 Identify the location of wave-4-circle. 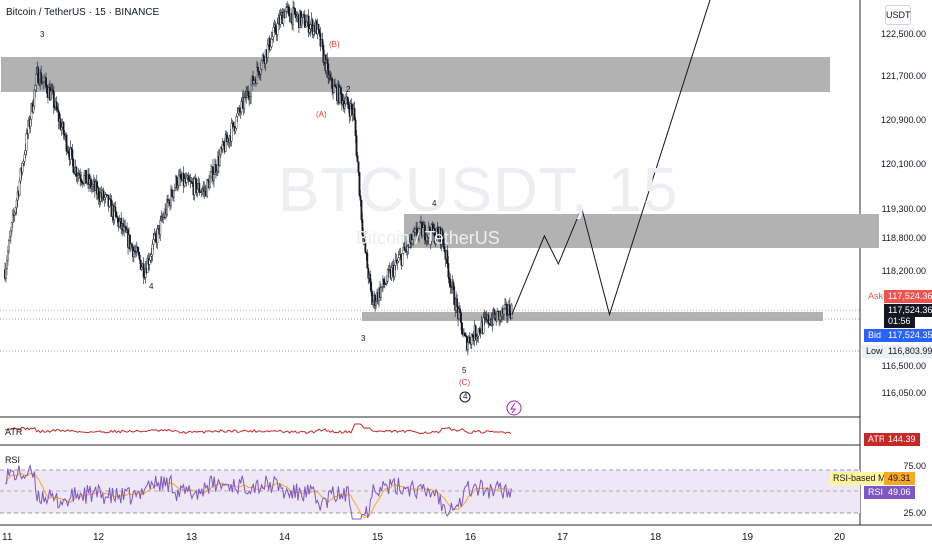
(465, 397).